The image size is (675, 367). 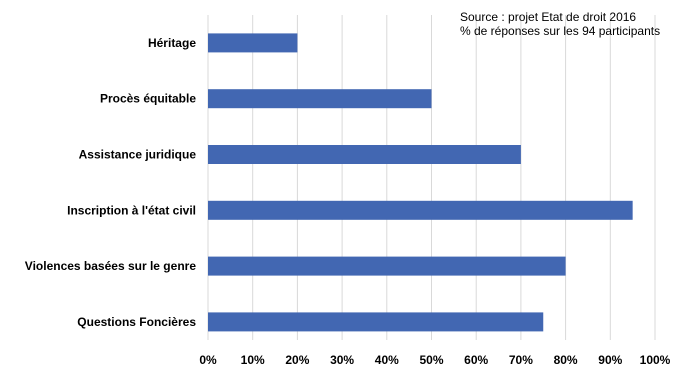 What do you see at coordinates (172, 43) in the screenshot?
I see `category-label-1: Héritage` at bounding box center [172, 43].